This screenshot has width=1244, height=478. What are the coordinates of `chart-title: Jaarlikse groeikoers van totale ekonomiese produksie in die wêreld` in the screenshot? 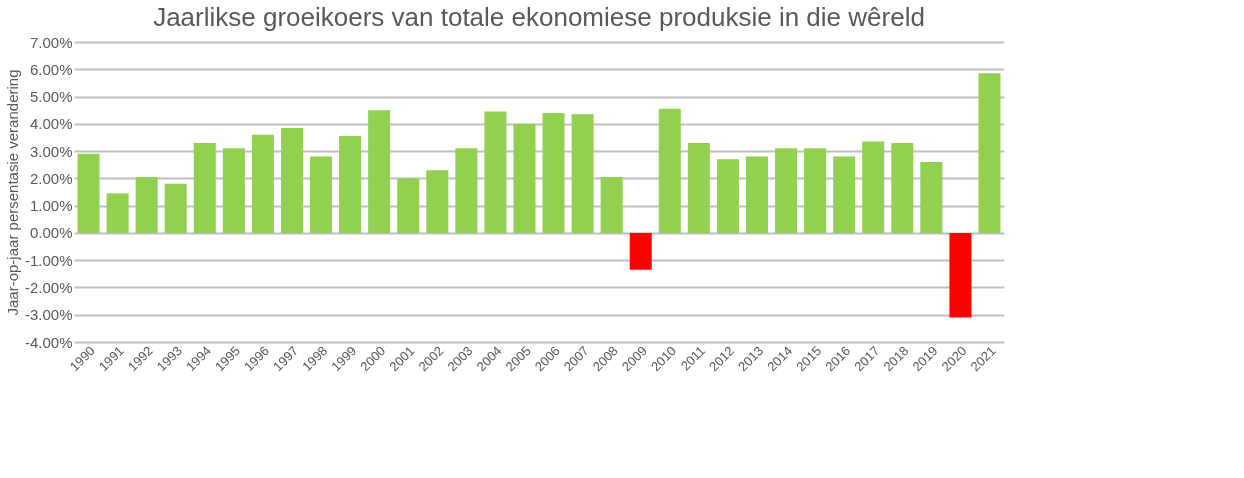 It's located at (539, 17).